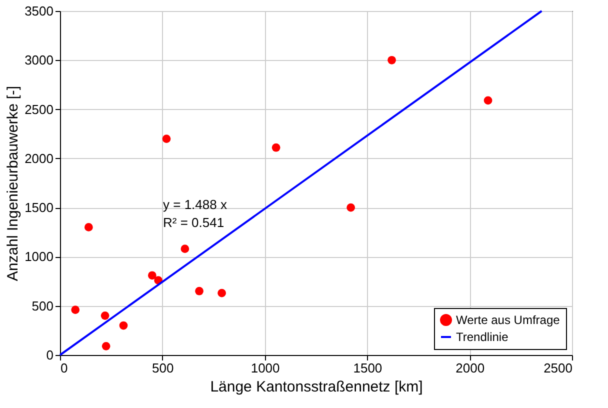  Describe the element at coordinates (39, 158) in the screenshot. I see `y-tick-label: 2000` at that location.